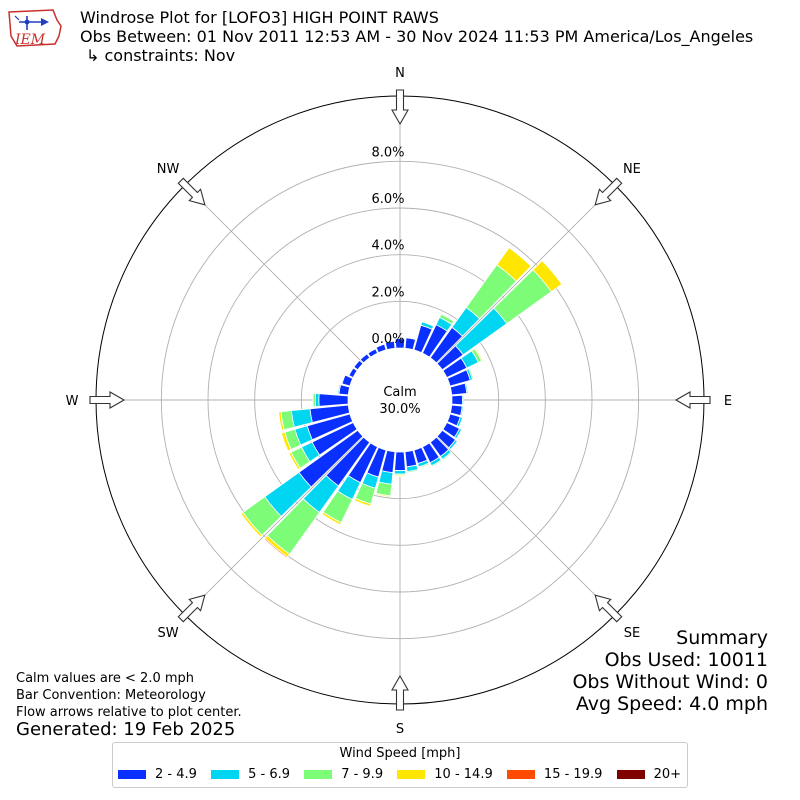  What do you see at coordinates (728, 401) in the screenshot?
I see `compass-label-e: E` at bounding box center [728, 401].